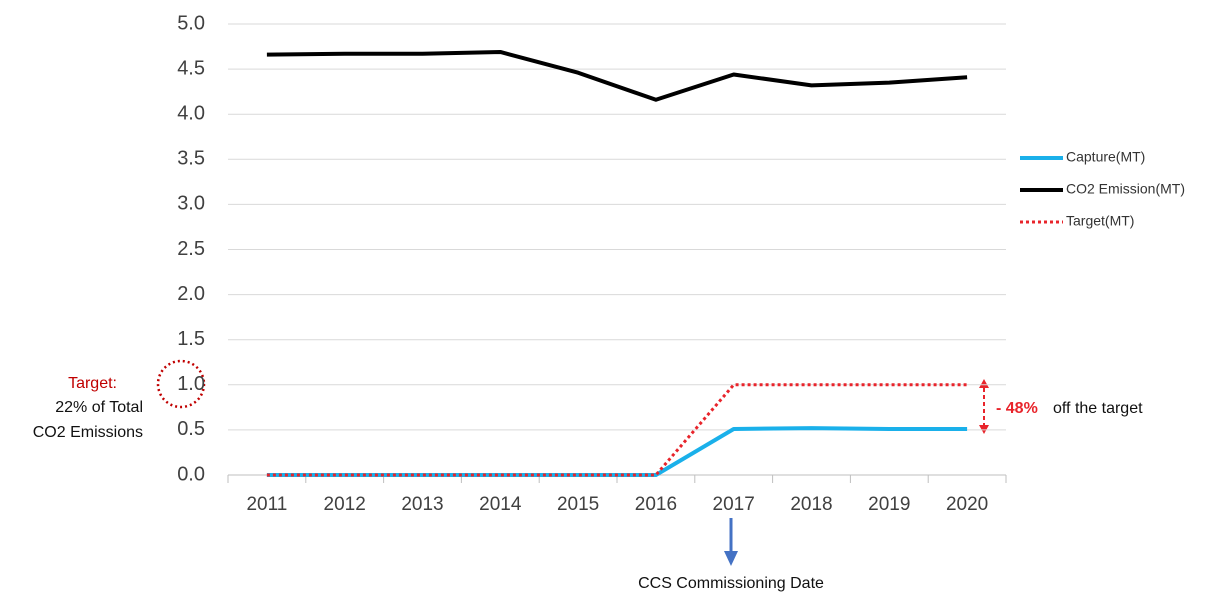  Describe the element at coordinates (889, 504) in the screenshot. I see `x-tick-label: 2019` at that location.